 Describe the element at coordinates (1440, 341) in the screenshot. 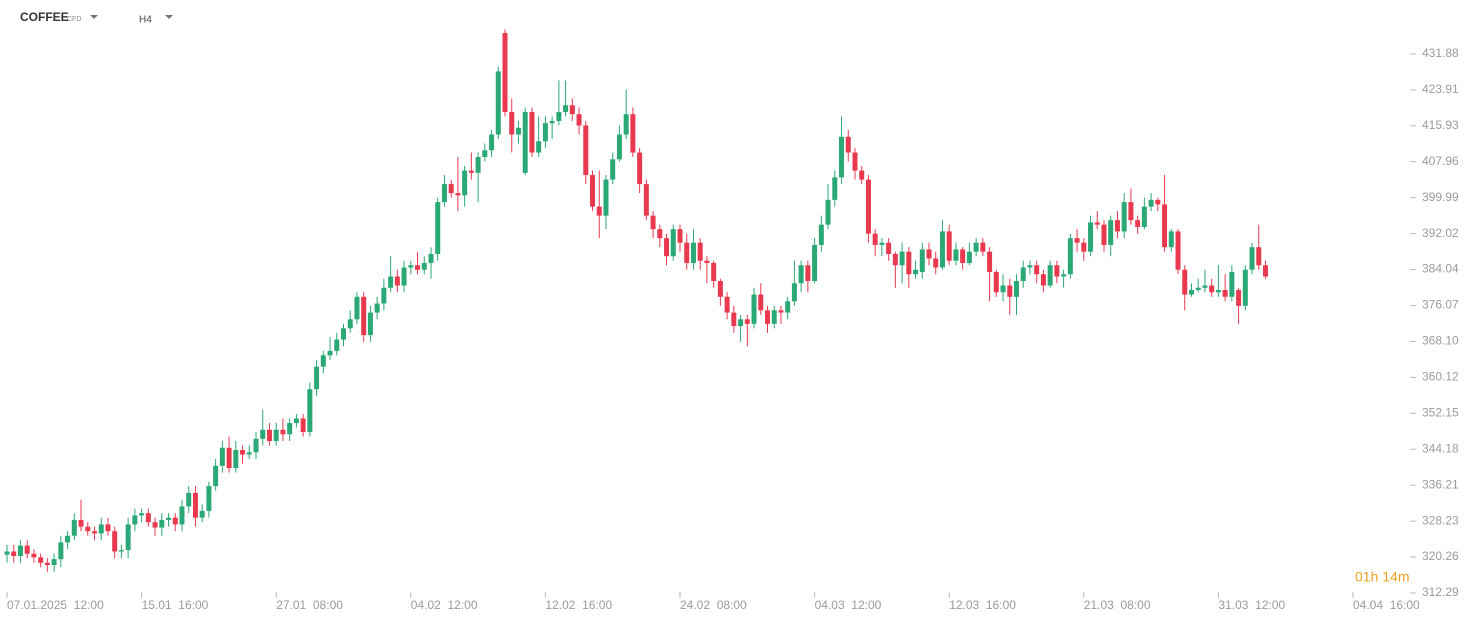

I see `y-tick-label: 368.10` at that location.